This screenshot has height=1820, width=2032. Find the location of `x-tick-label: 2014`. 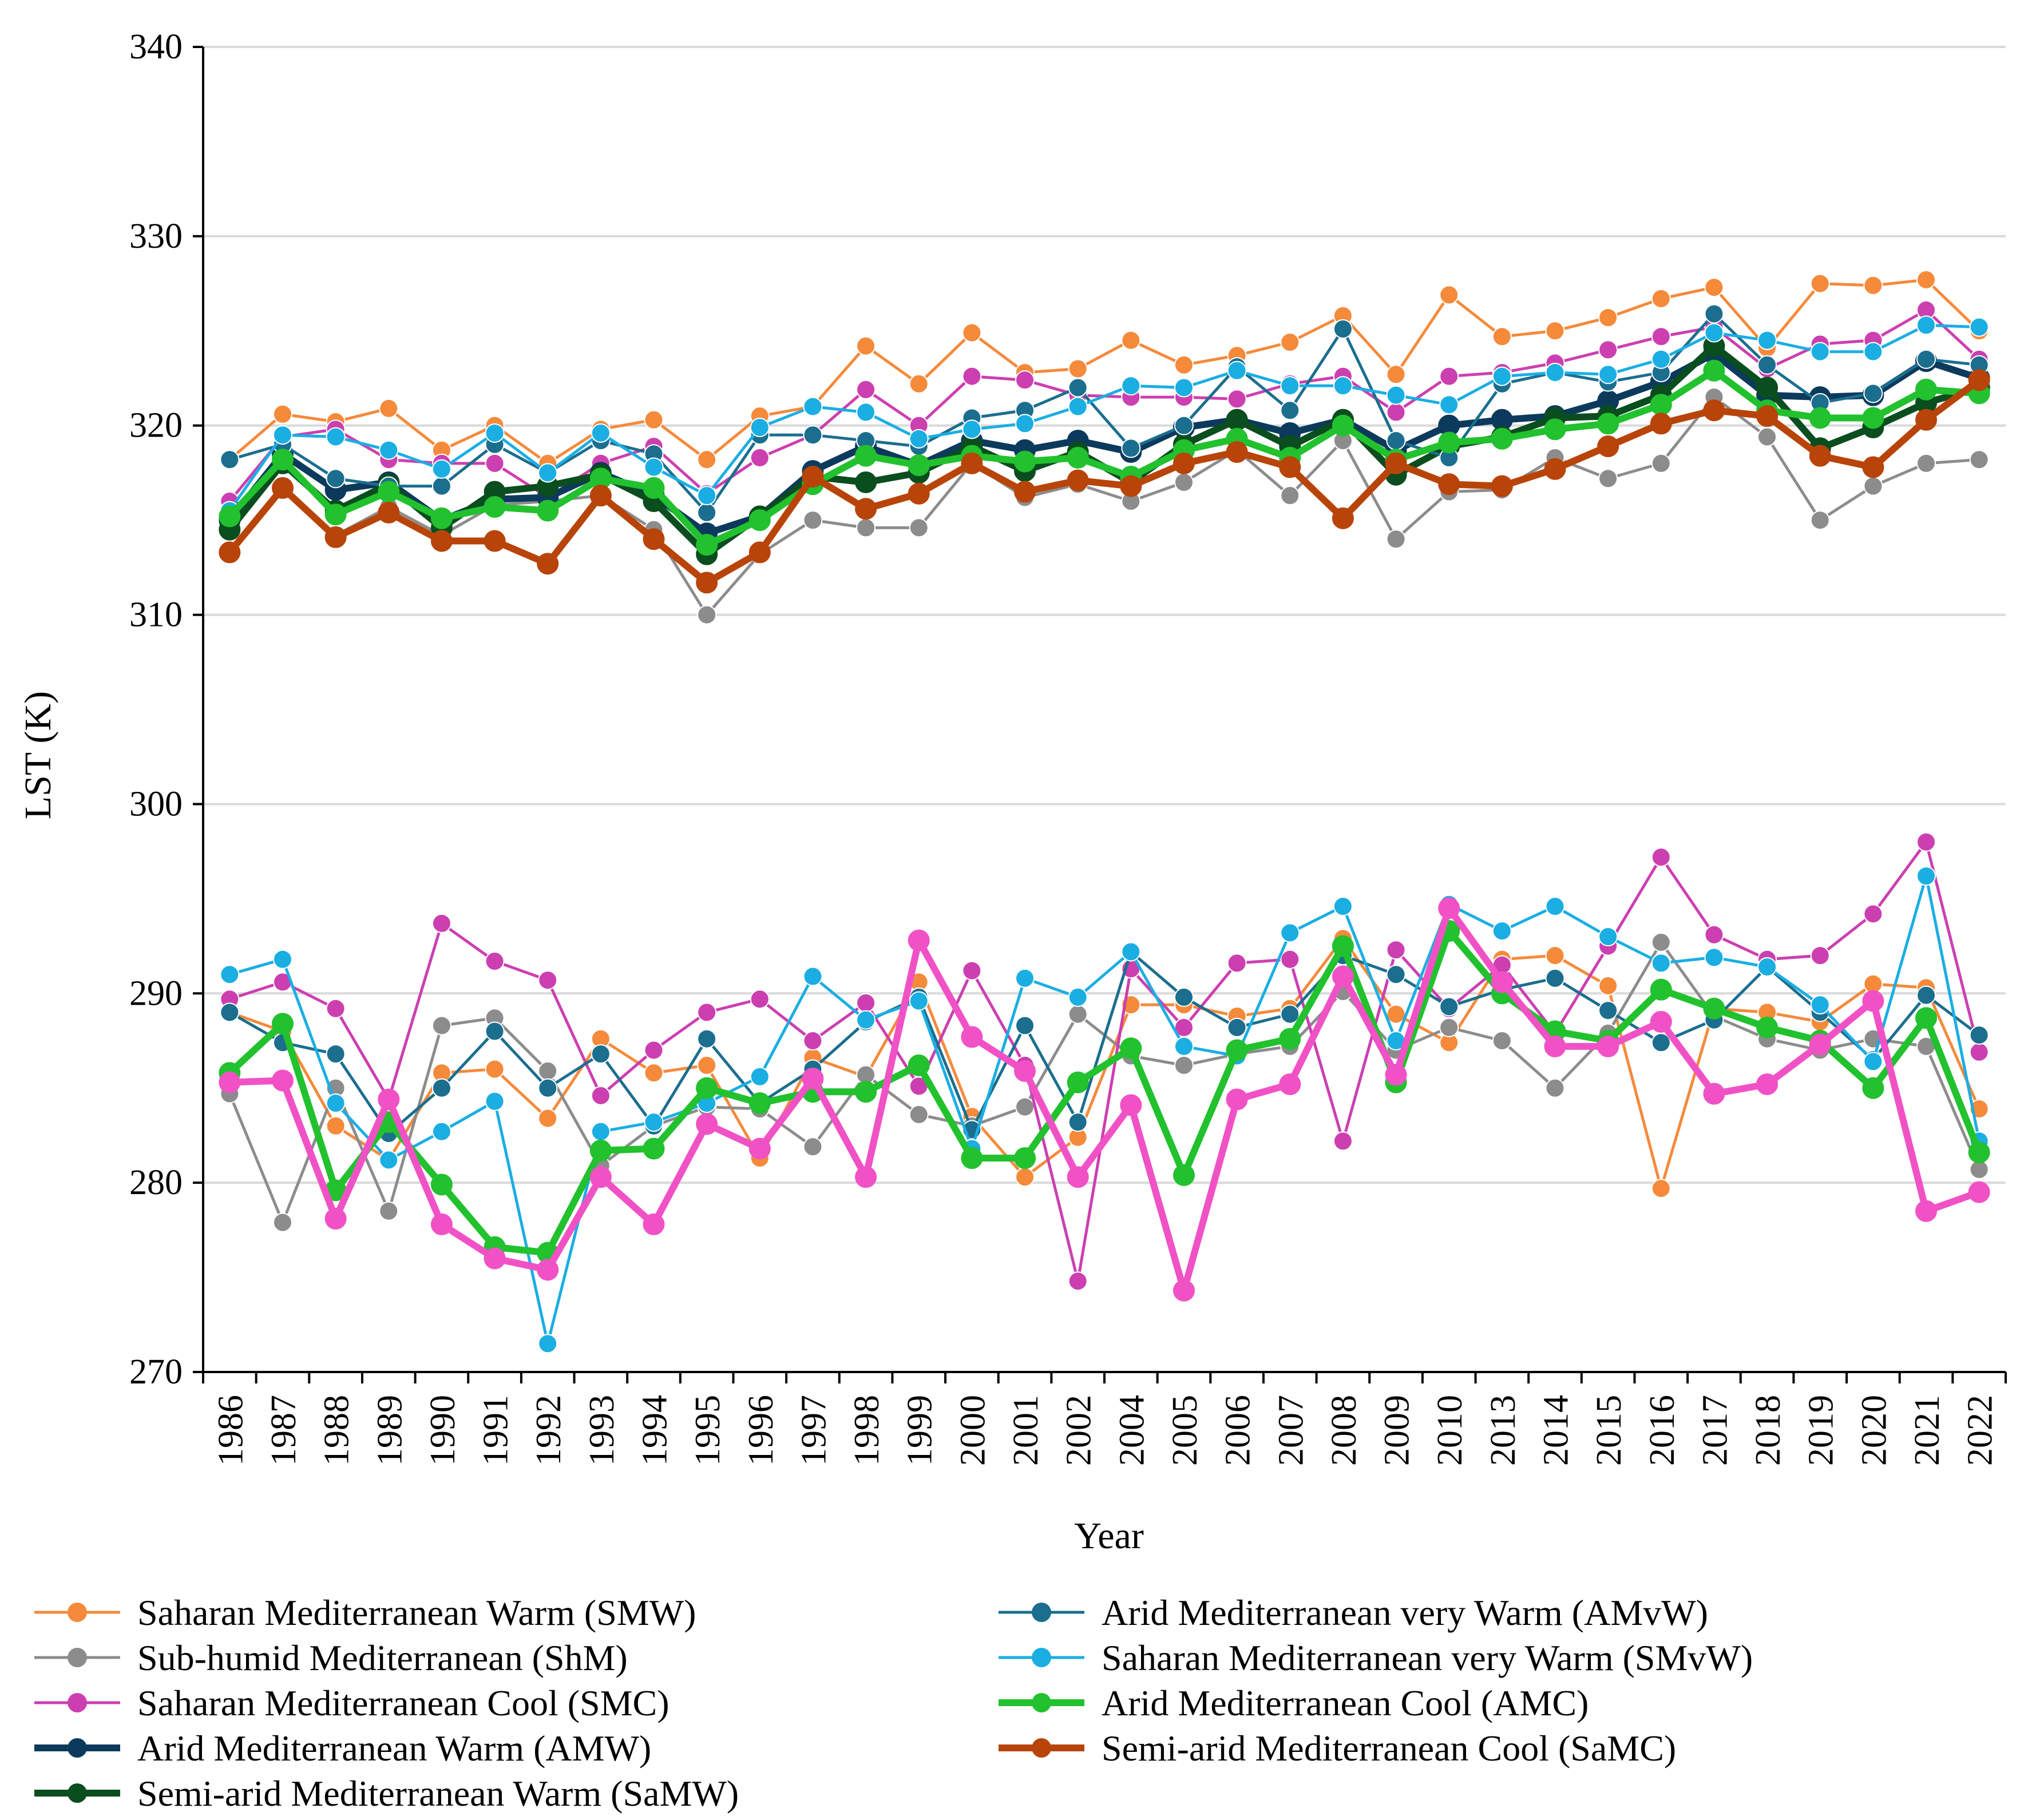

x-tick-label: 2014 is located at coordinates (1556, 1430).